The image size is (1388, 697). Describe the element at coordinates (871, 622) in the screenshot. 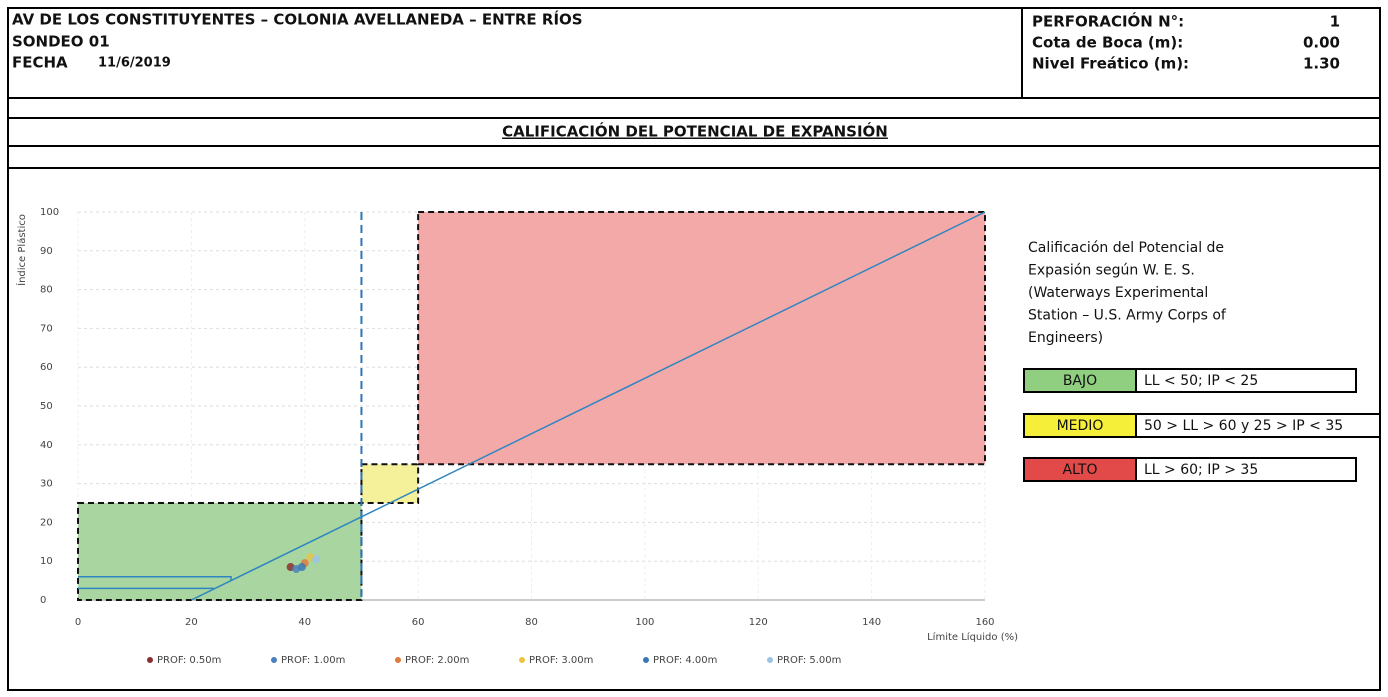

I see `x-tick-label: 140` at that location.